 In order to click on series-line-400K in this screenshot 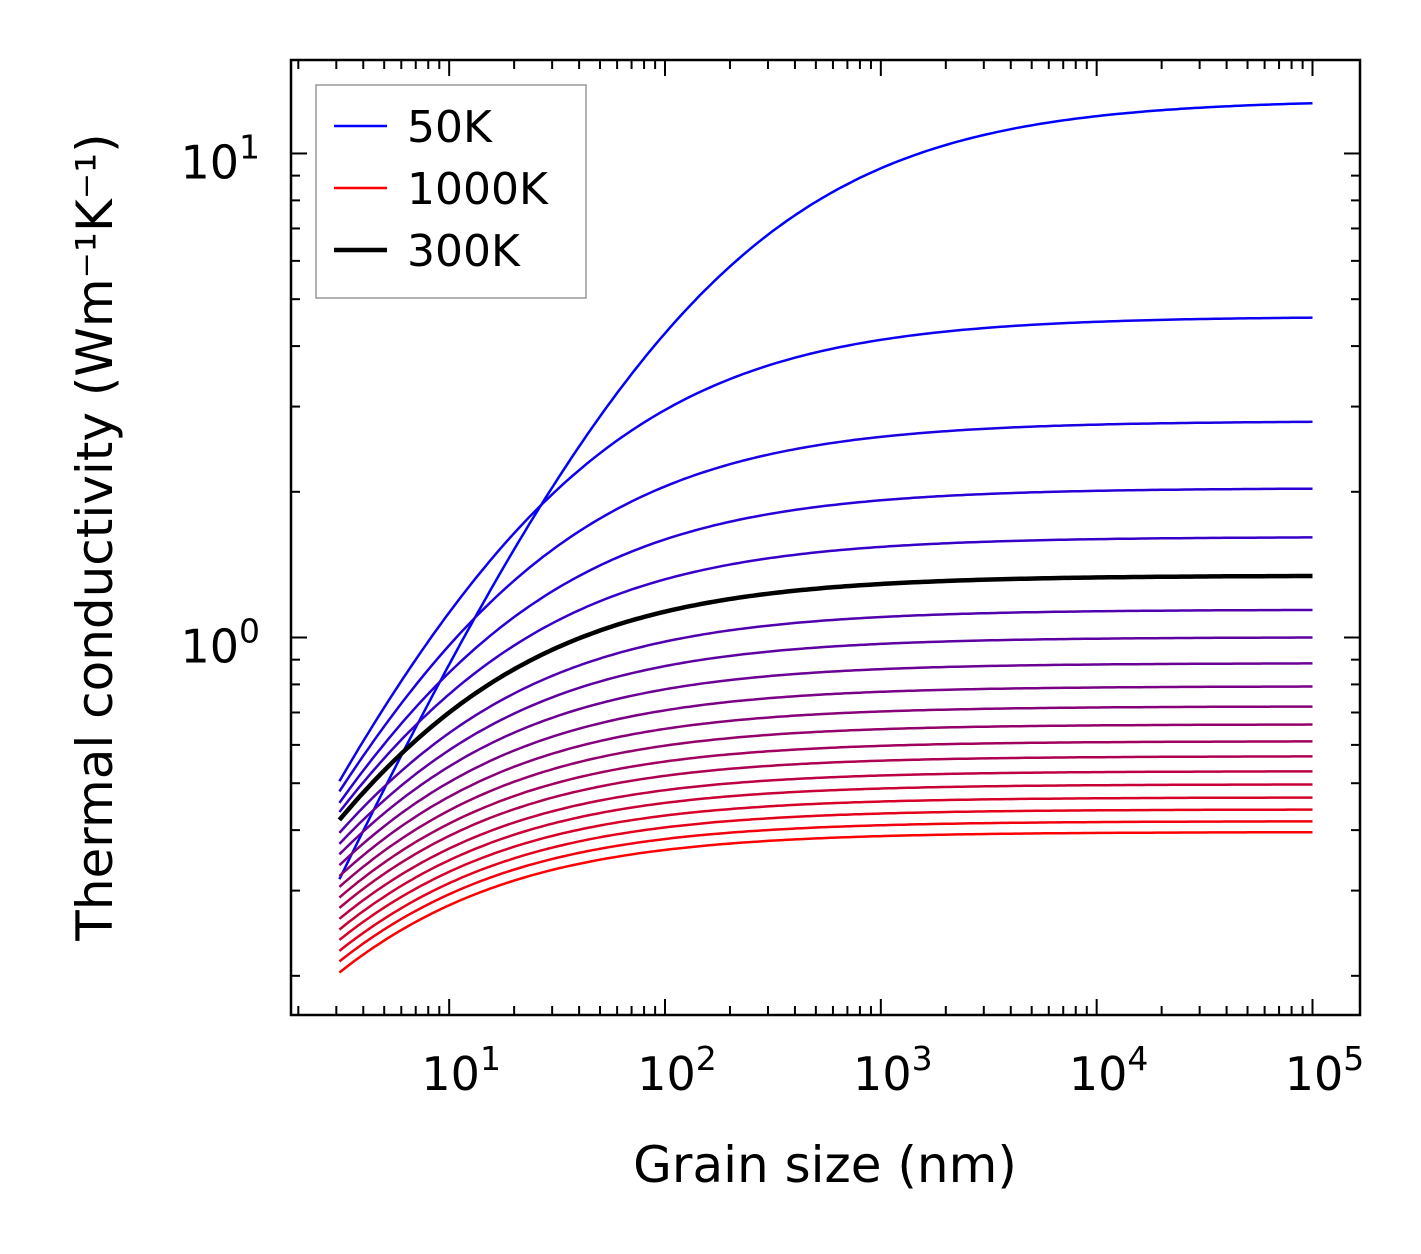, I will do `click(825, 740)`.